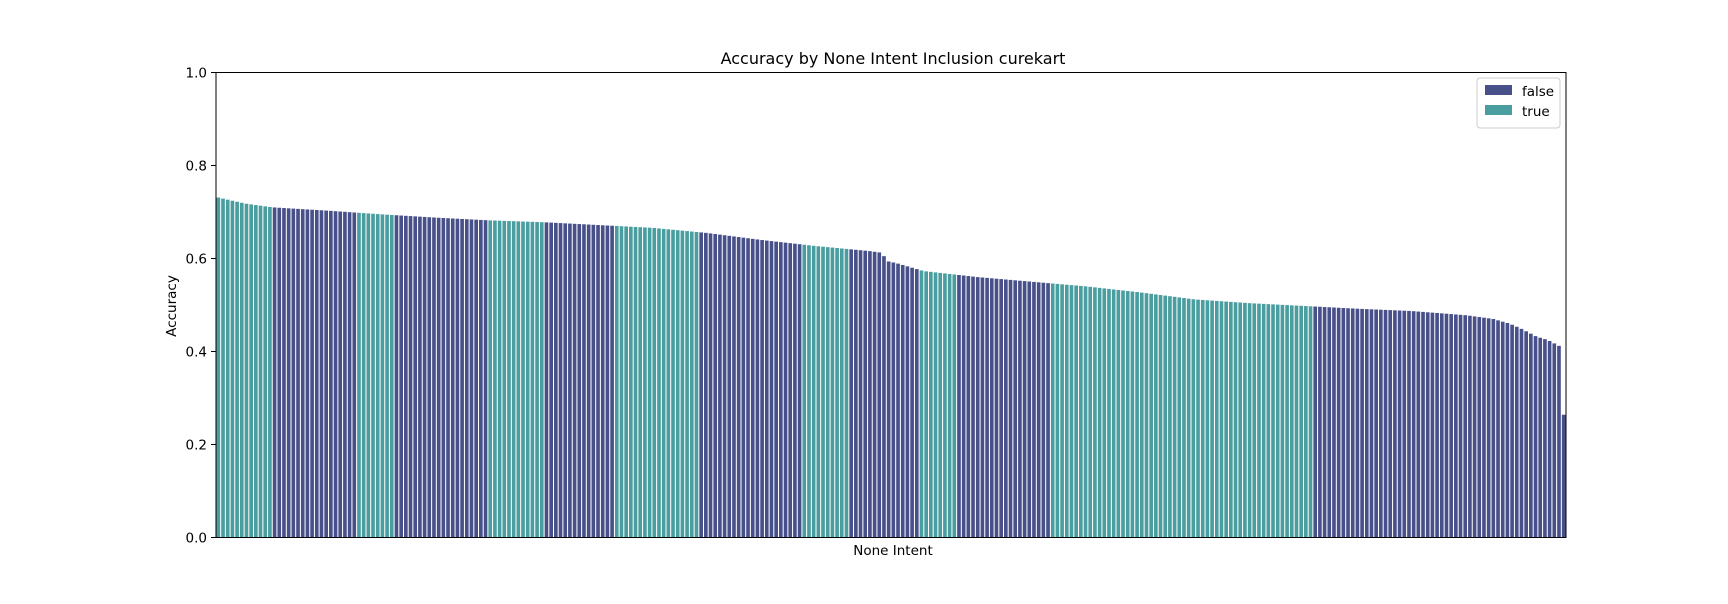 The height and width of the screenshot is (604, 1728). Describe the element at coordinates (196, 167) in the screenshot. I see `y-tick-label: 0.8` at that location.